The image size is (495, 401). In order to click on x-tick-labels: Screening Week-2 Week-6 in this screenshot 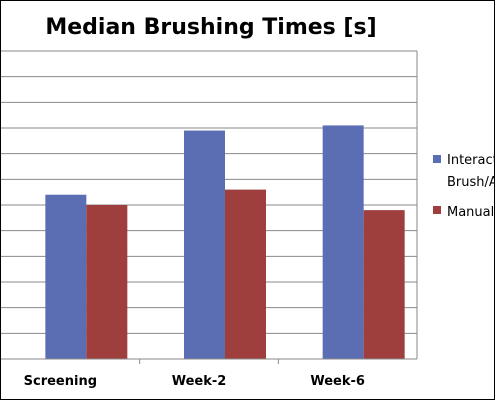, I will do `click(194, 381)`.